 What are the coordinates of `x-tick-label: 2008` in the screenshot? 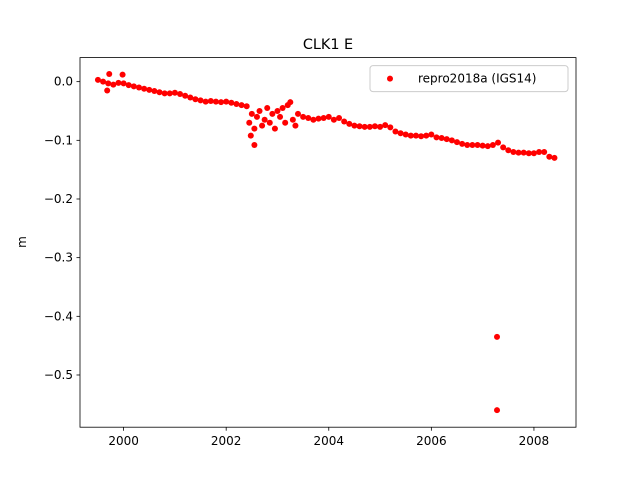 It's located at (534, 441).